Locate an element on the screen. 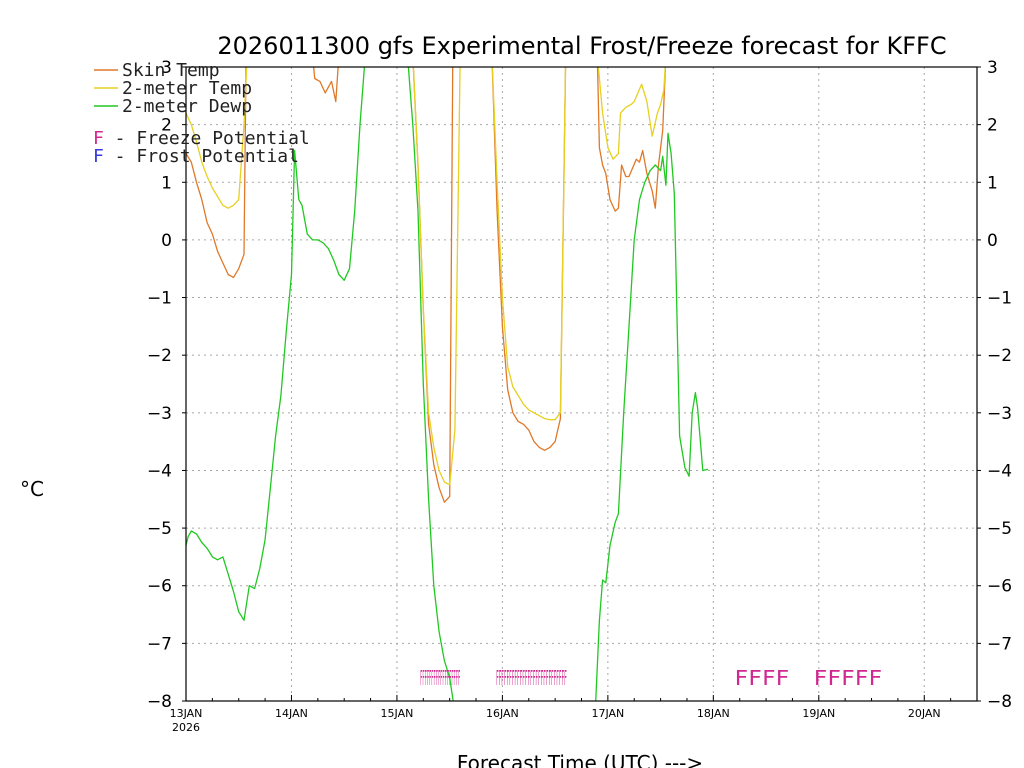 The height and width of the screenshot is (768, 1024). freeze-marker: FFFFFFFFFFFFFFFFFF is located at coordinates (440, 678).